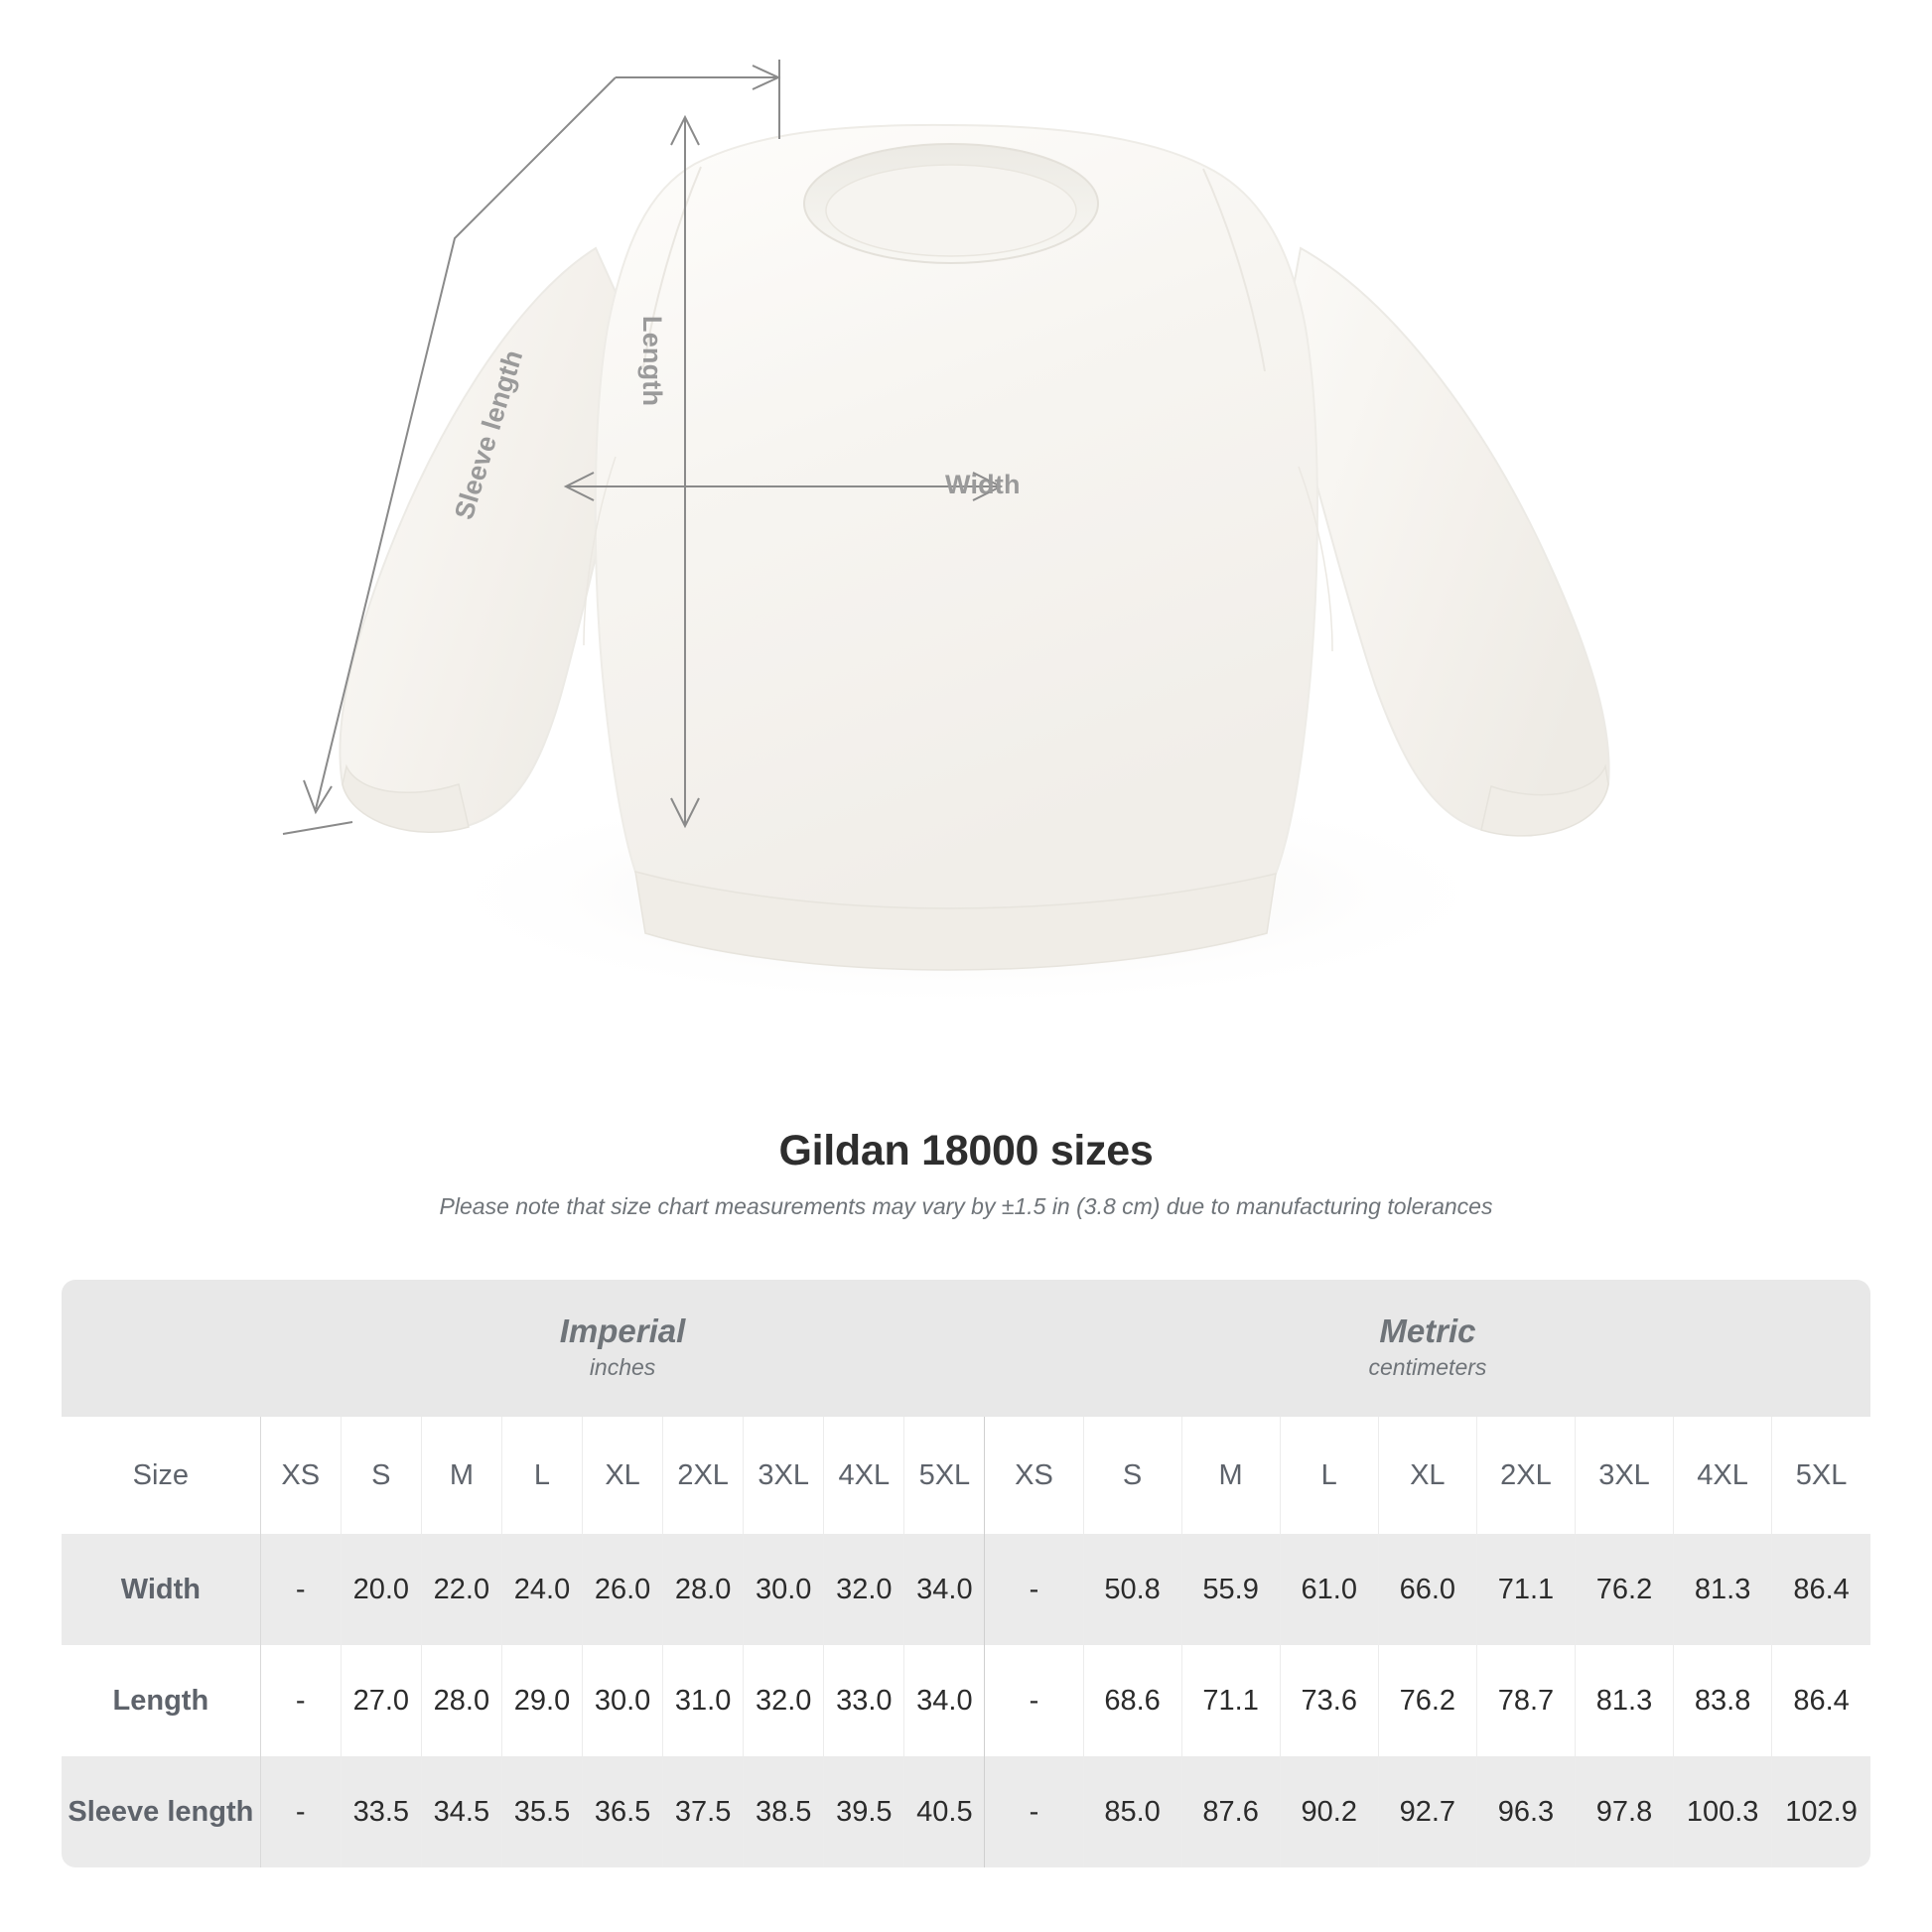 The image size is (1932, 1932). I want to click on sleeve-bottom-arrow, so click(318, 797).